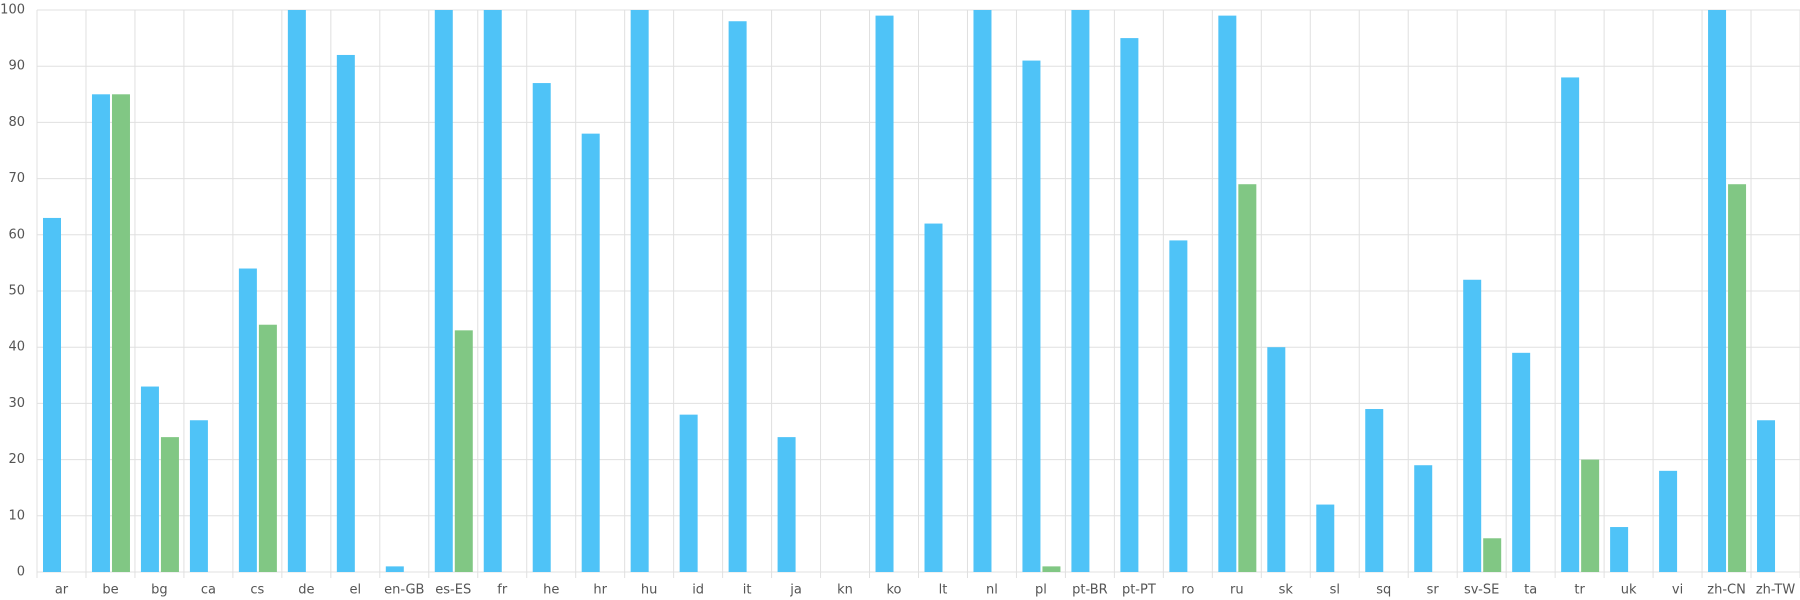  What do you see at coordinates (1237, 590) in the screenshot?
I see `x-tick-label: ru` at bounding box center [1237, 590].